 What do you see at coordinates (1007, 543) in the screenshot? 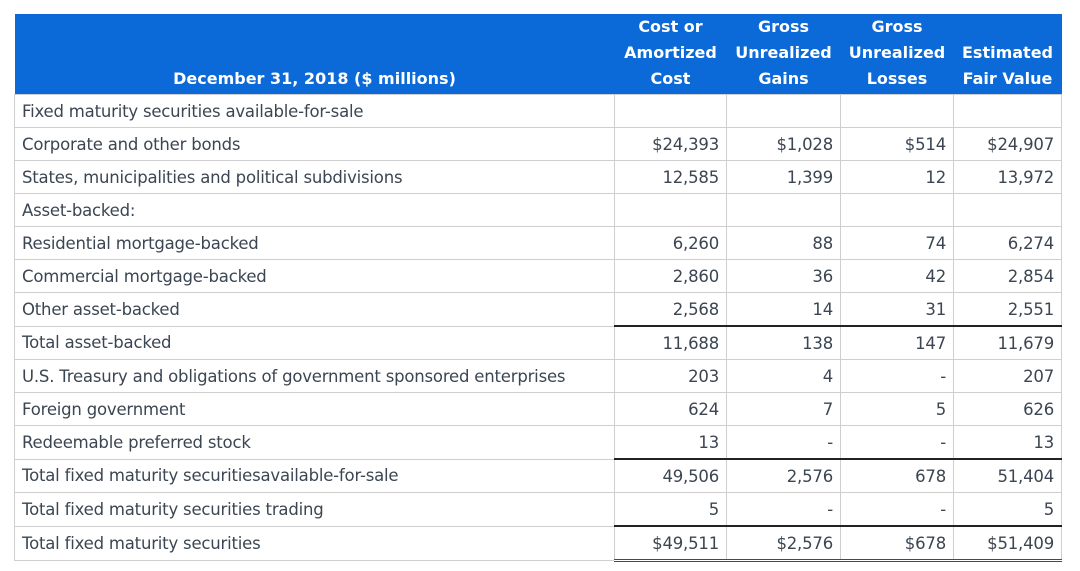
I see `fair-value-cell: $51,409` at bounding box center [1007, 543].